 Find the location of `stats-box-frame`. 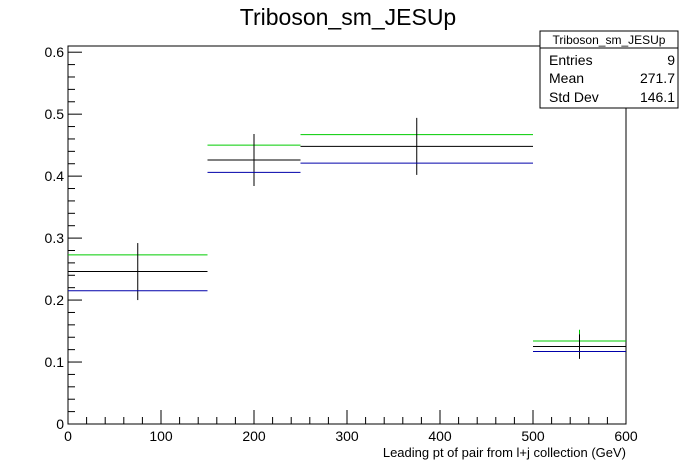

stats-box-frame is located at coordinates (609, 69).